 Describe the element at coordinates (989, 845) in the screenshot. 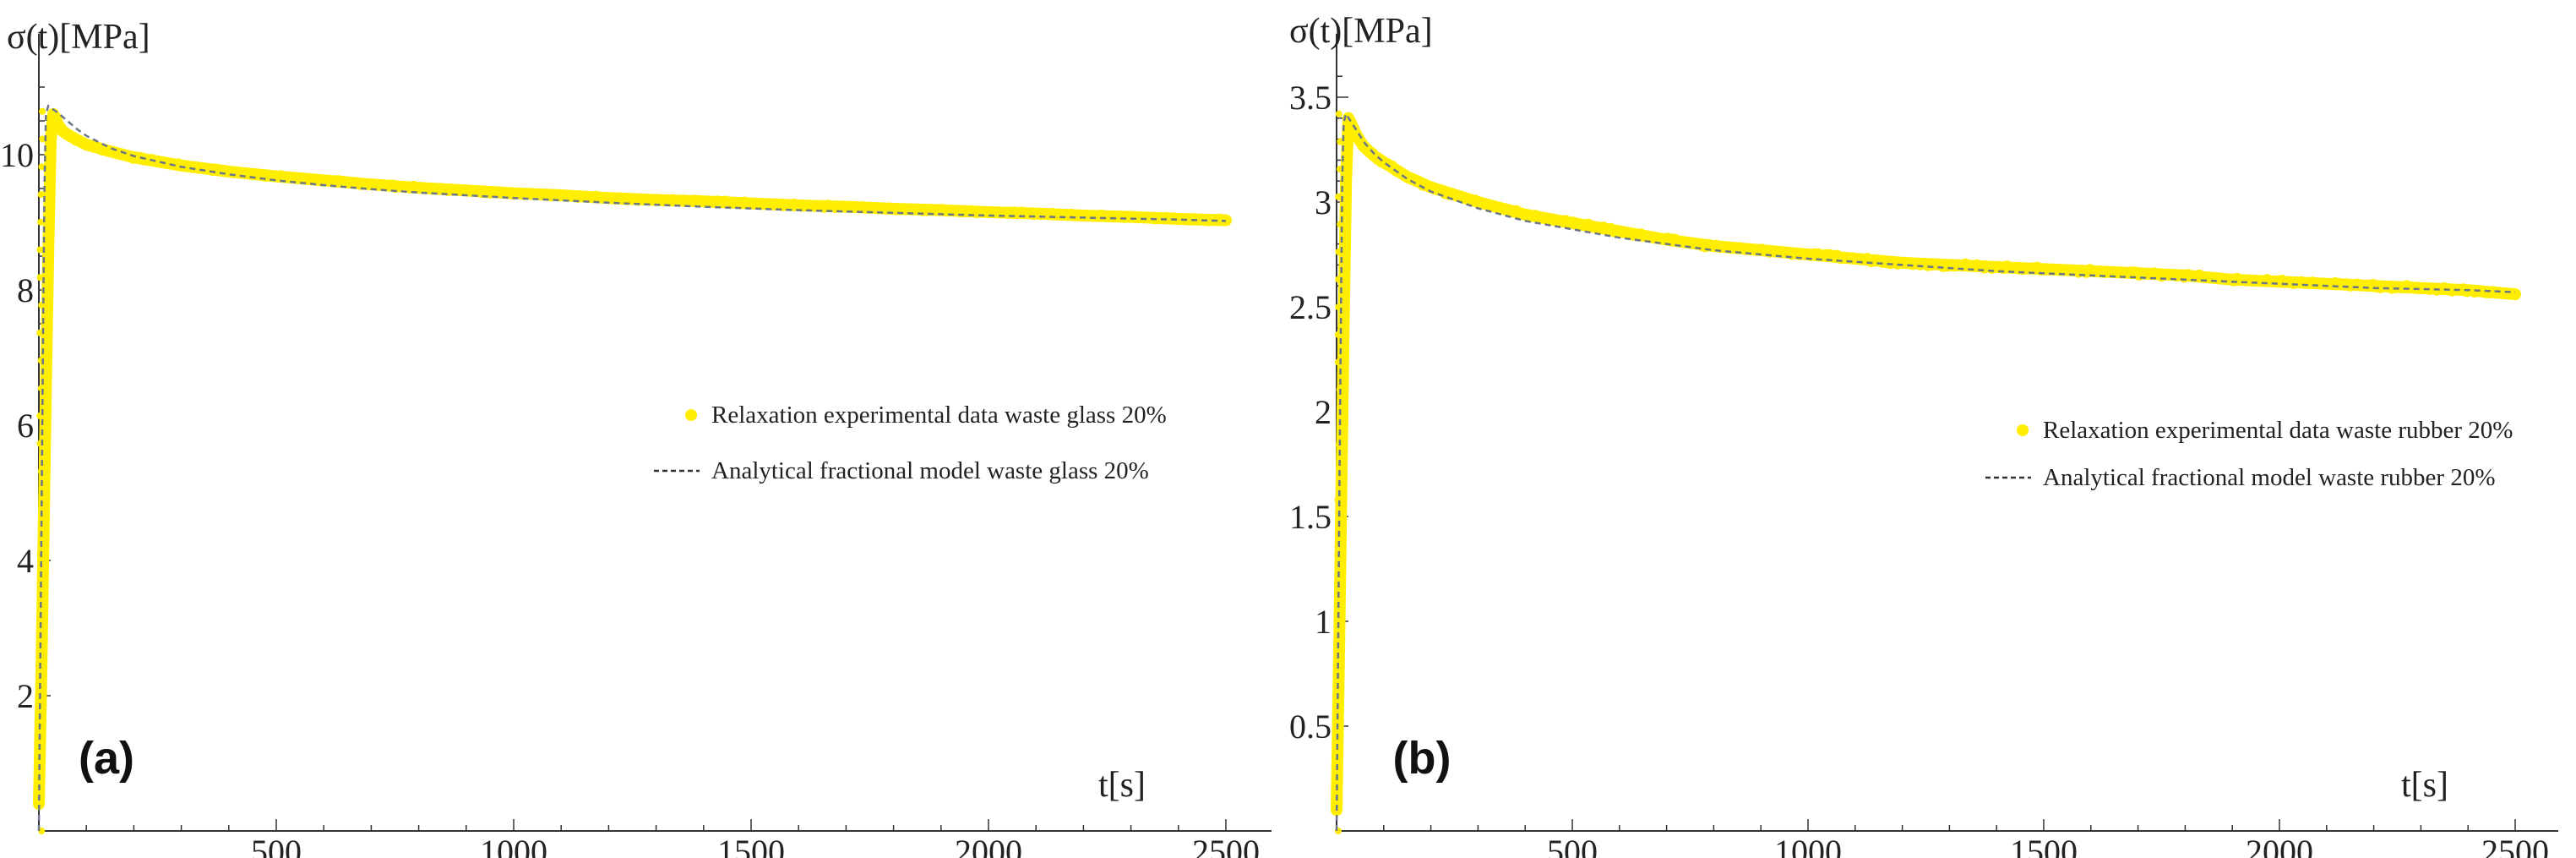

I see `x-tick-label-a: 2000` at that location.